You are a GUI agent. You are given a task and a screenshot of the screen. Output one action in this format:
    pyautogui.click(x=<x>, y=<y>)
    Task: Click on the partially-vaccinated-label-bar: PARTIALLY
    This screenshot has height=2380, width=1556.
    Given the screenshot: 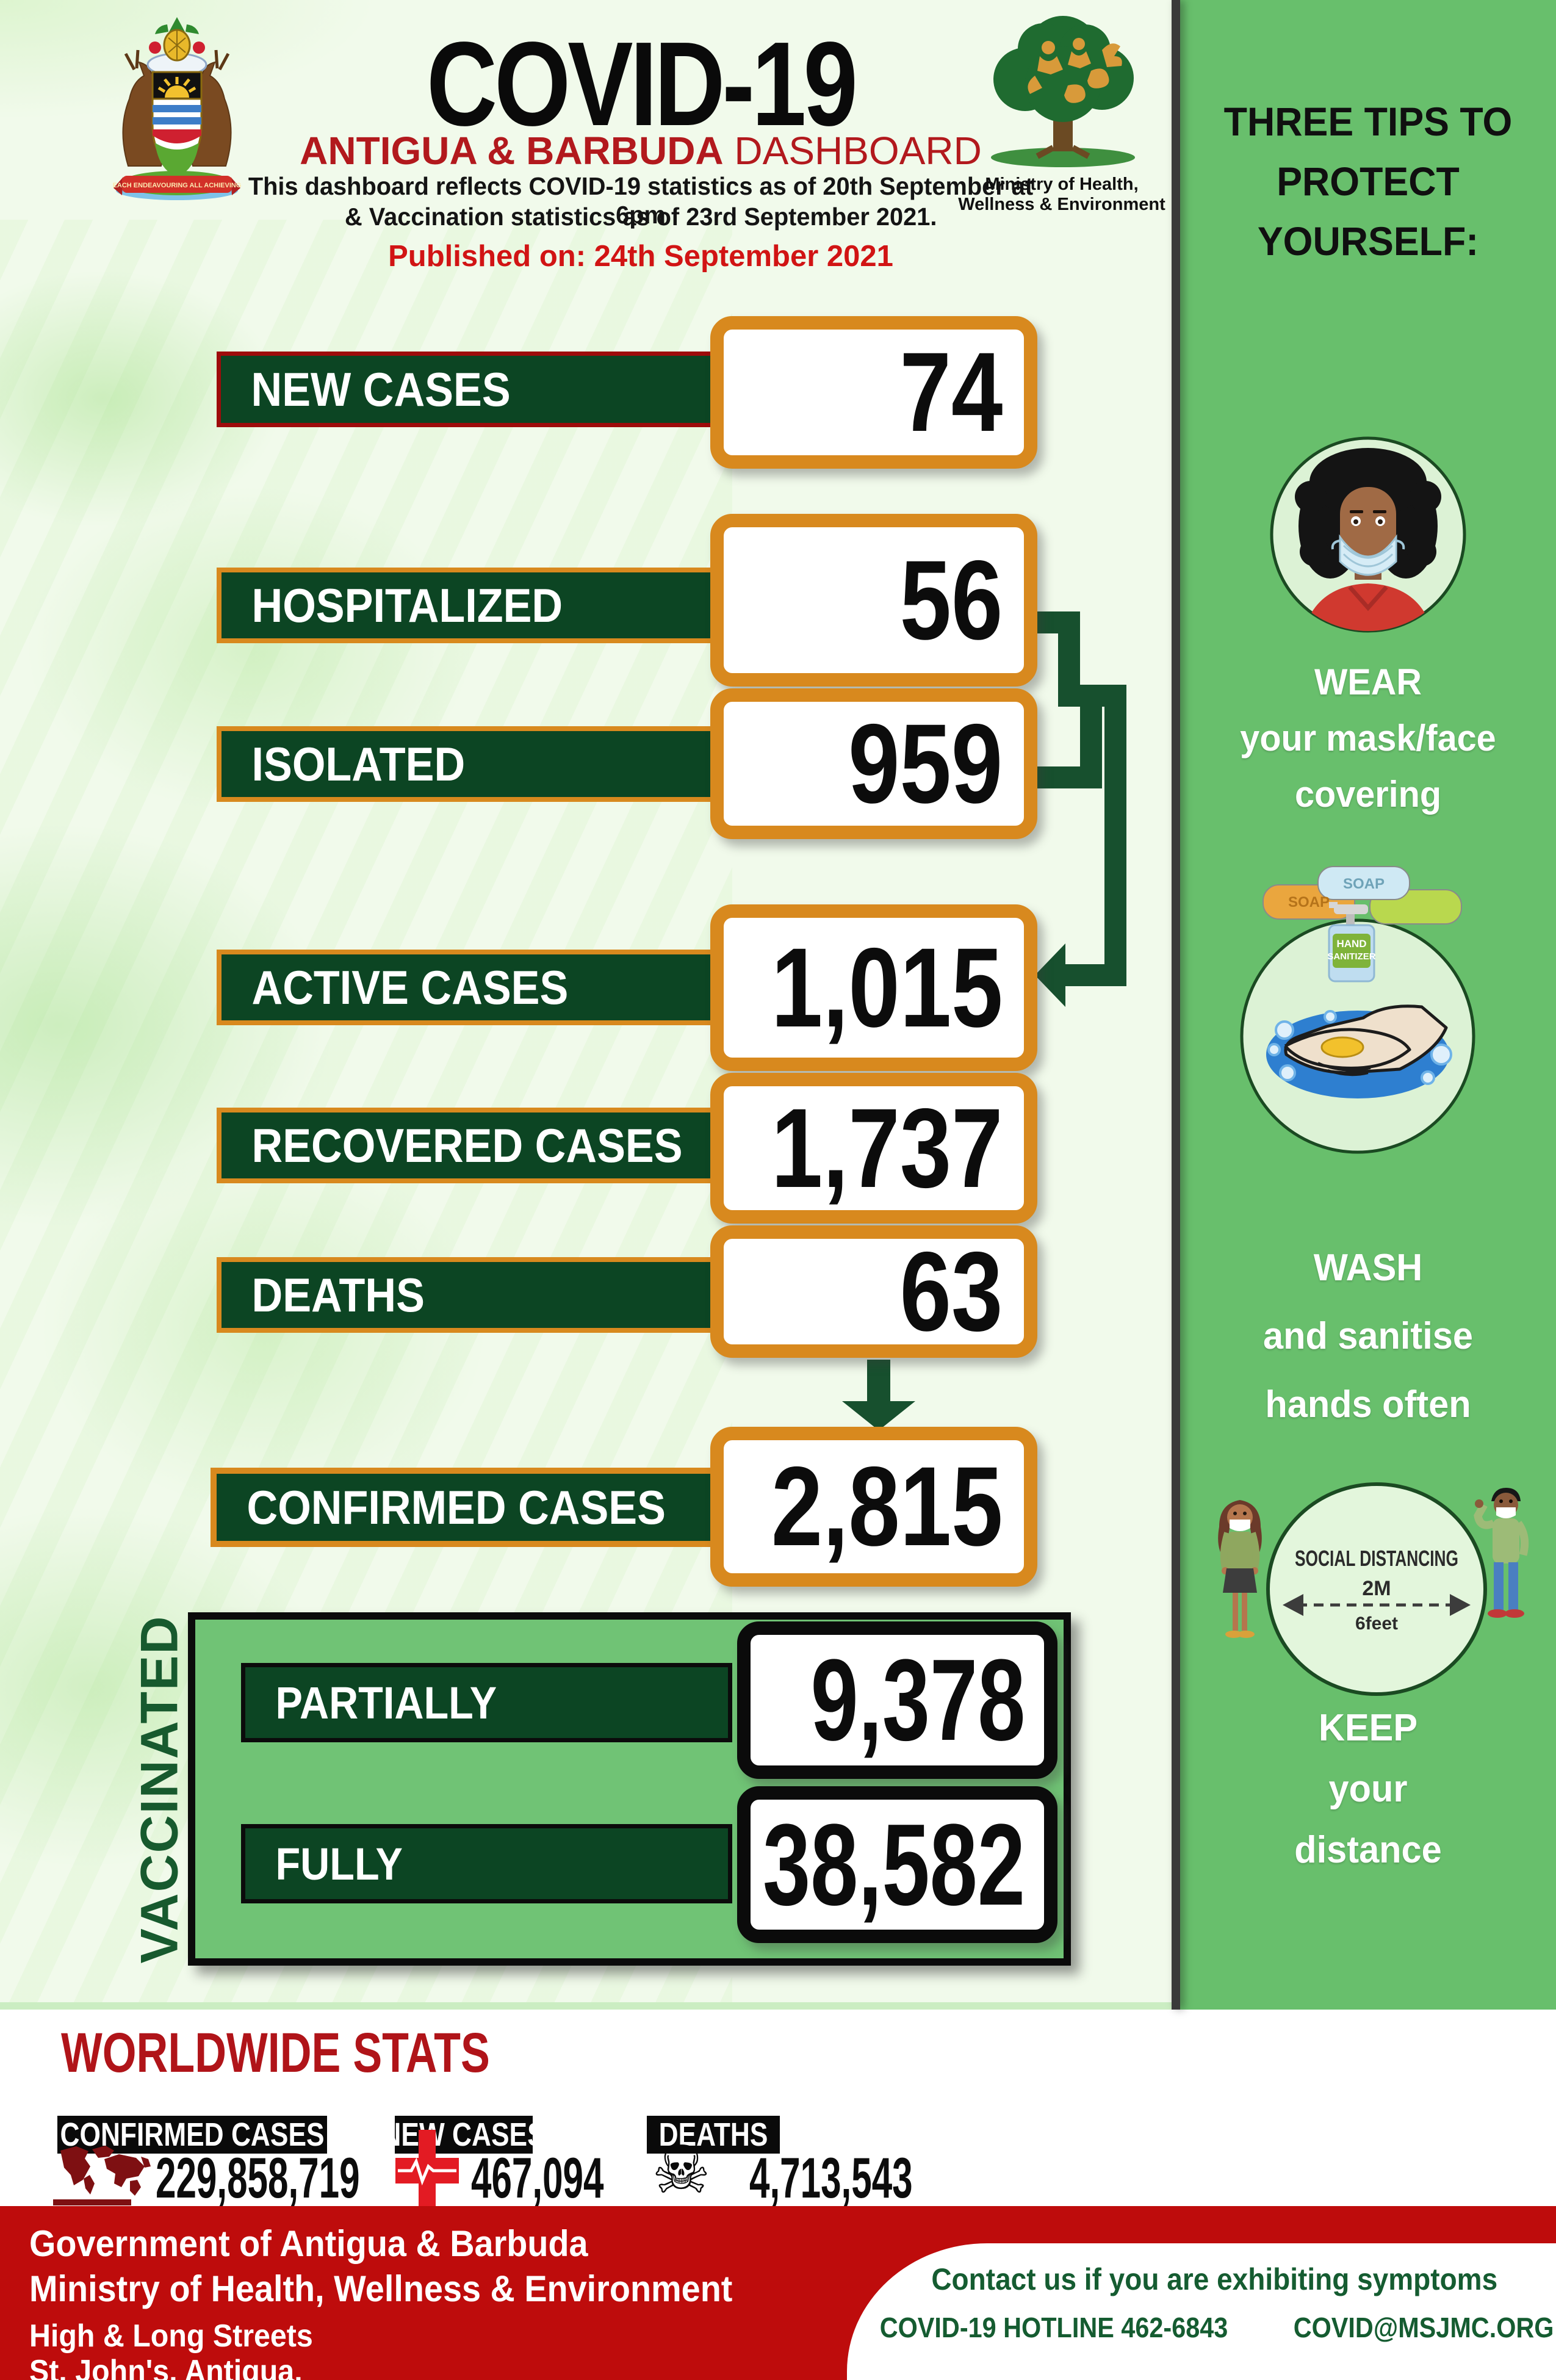 What is the action you would take?
    pyautogui.click(x=486, y=1702)
    